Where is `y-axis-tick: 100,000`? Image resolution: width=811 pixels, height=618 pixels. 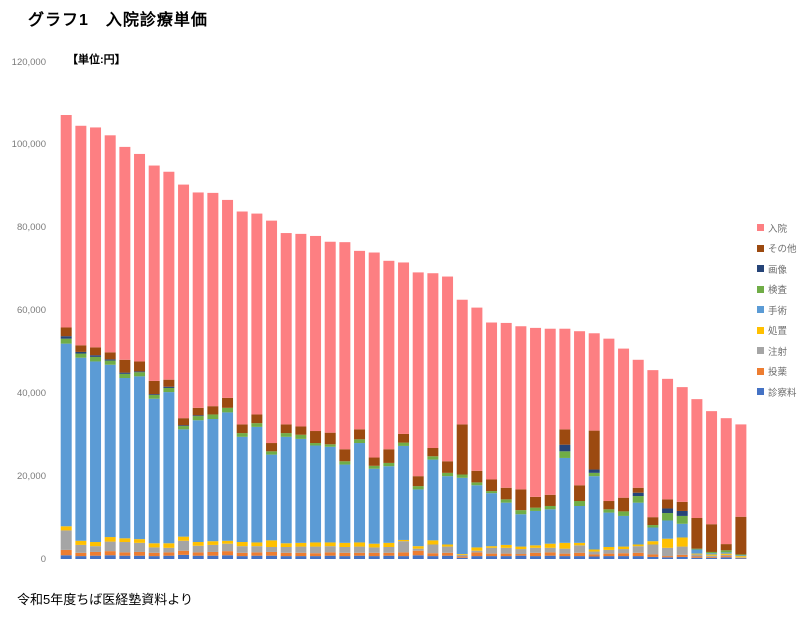 y-axis-tick: 100,000 is located at coordinates (28, 145).